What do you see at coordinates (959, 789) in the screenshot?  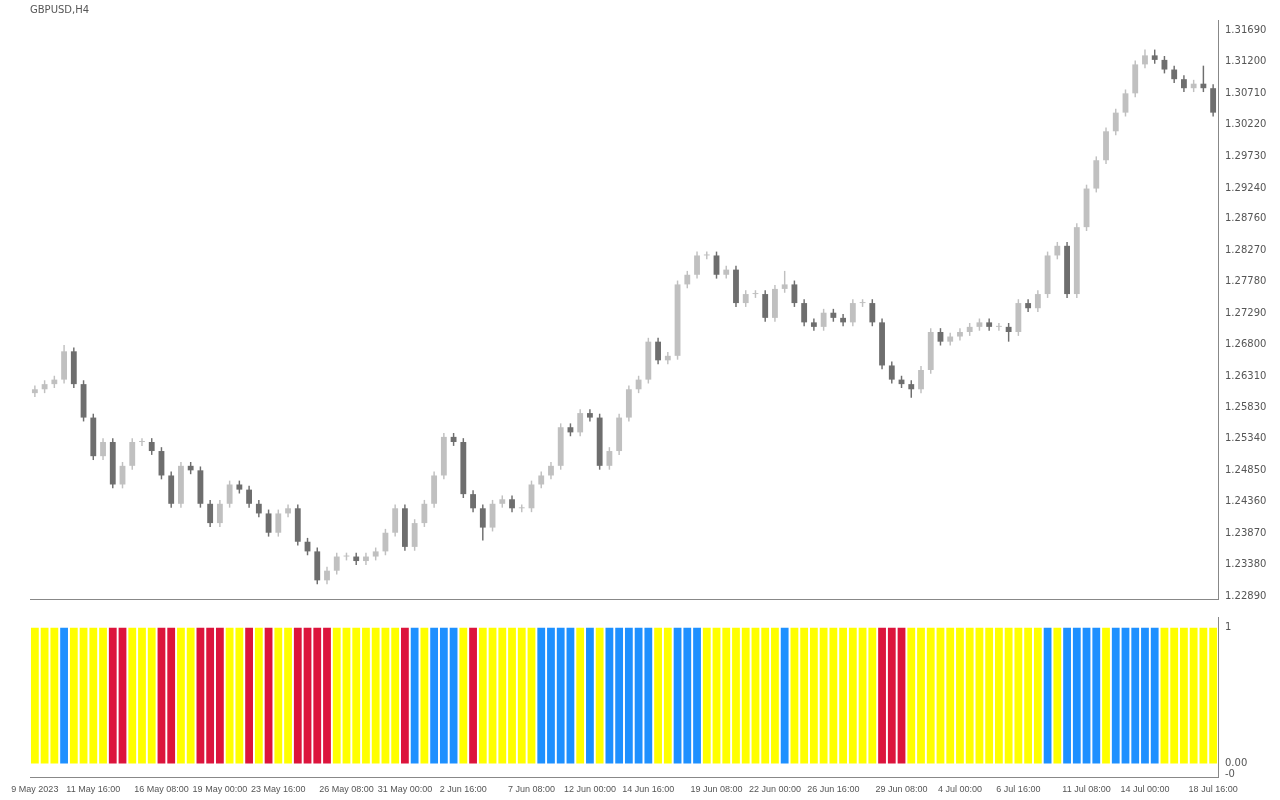 I see `x-tick-label: 4 Jul 00:00` at bounding box center [959, 789].